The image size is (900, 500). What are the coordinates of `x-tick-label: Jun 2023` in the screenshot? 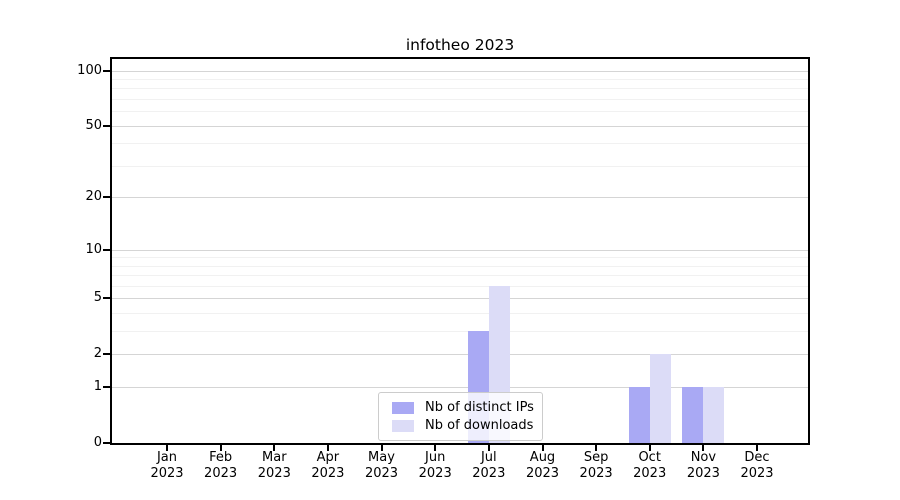 It's located at (435, 465).